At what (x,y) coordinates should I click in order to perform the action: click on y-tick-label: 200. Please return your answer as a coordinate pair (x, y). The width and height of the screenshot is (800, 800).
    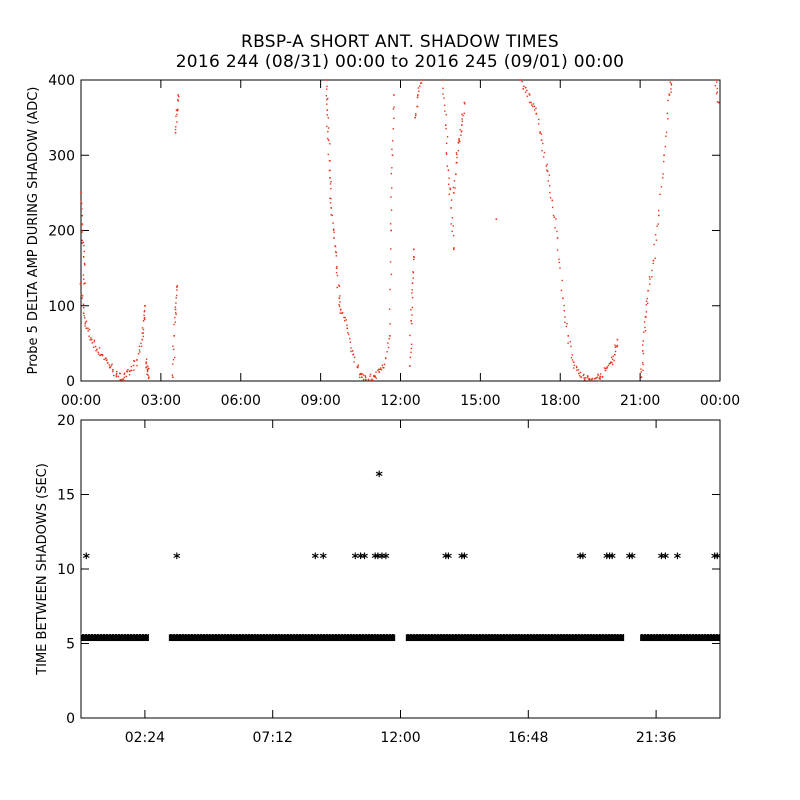
    Looking at the image, I should click on (61, 232).